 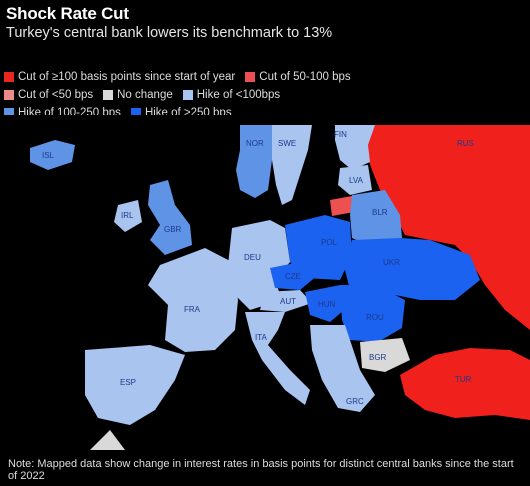 I want to click on label-swe: SWE, so click(x=287, y=143).